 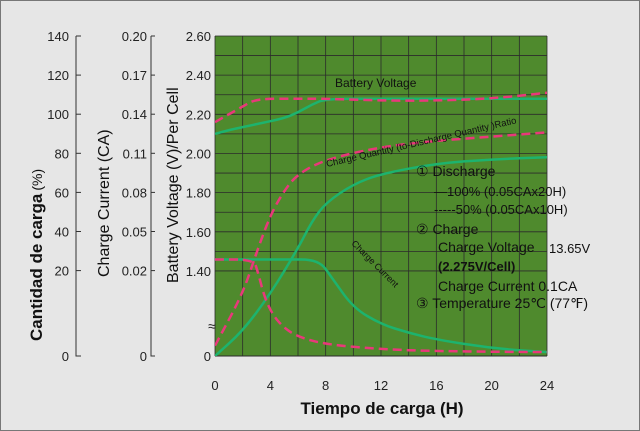 I want to click on x-tick-label: 0, so click(x=214, y=385).